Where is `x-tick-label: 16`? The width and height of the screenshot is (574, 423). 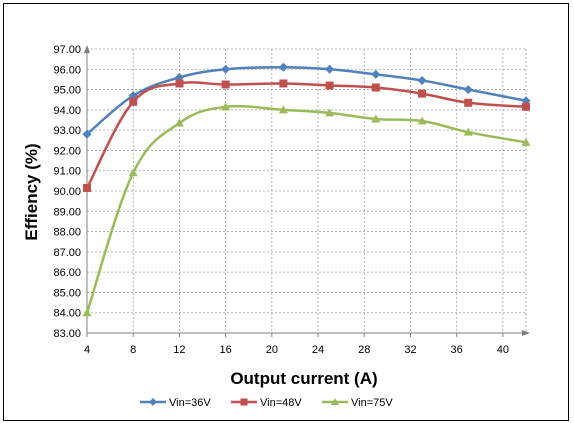
x-tick-label: 16 is located at coordinates (226, 350).